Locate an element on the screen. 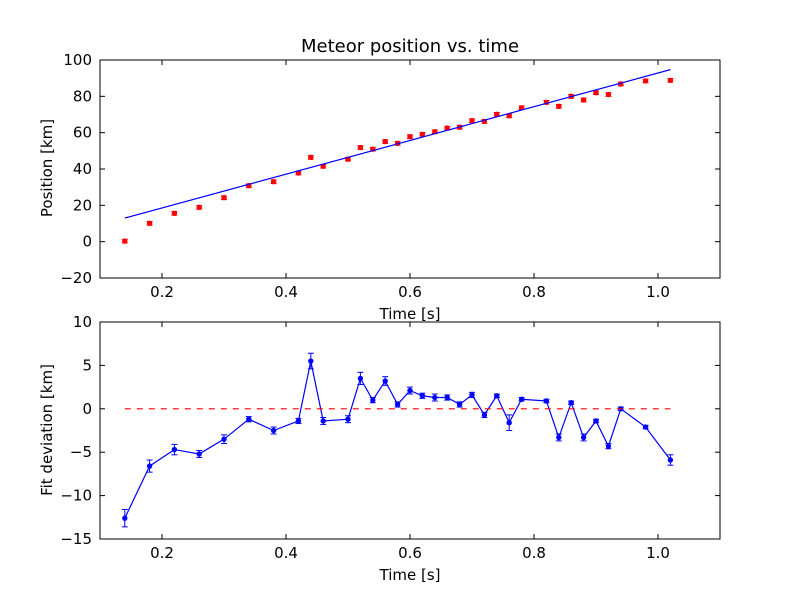 Image resolution: width=800 pixels, height=600 pixels. deviation-chart-y-axis-label: Fit deviation [km] is located at coordinates (47, 430).